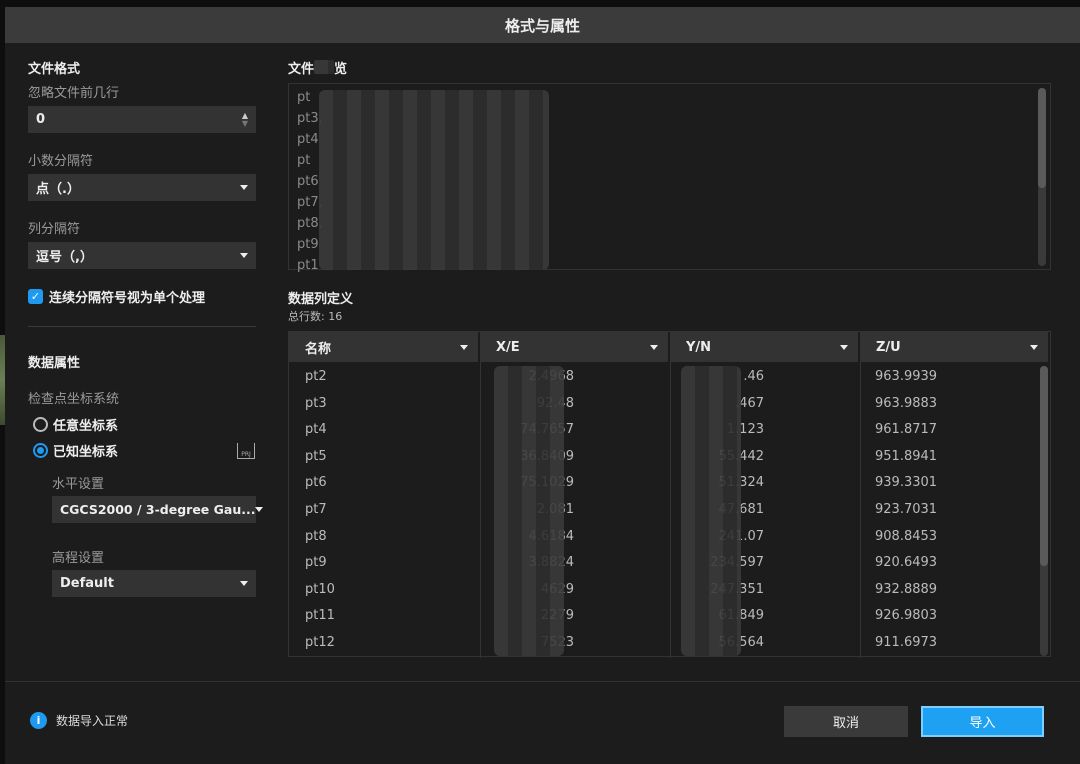 This screenshot has height=764, width=1080. I want to click on table-cell: pt7, so click(316, 509).